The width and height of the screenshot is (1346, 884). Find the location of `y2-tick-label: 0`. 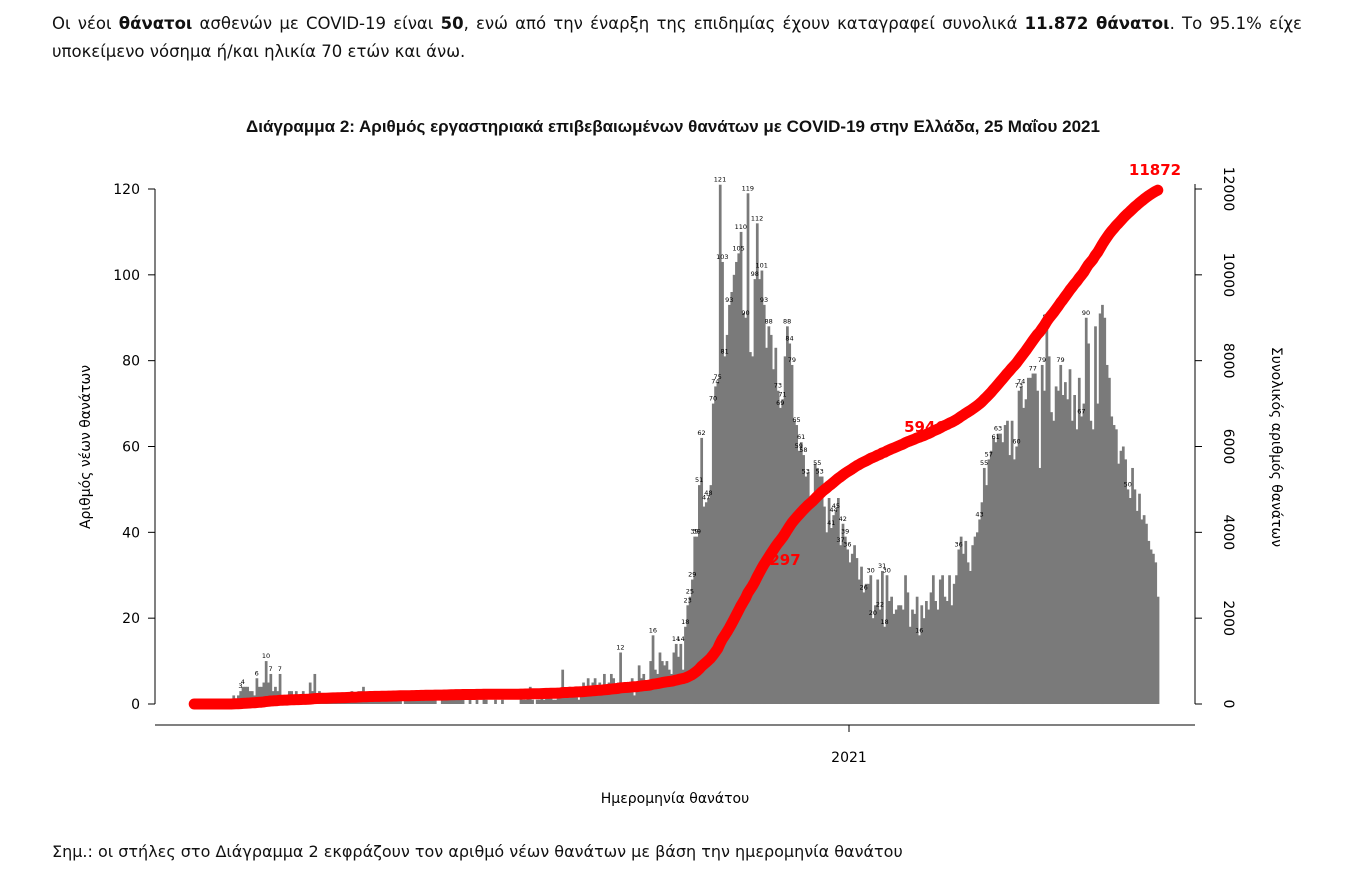

y2-tick-label: 0 is located at coordinates (1228, 704).